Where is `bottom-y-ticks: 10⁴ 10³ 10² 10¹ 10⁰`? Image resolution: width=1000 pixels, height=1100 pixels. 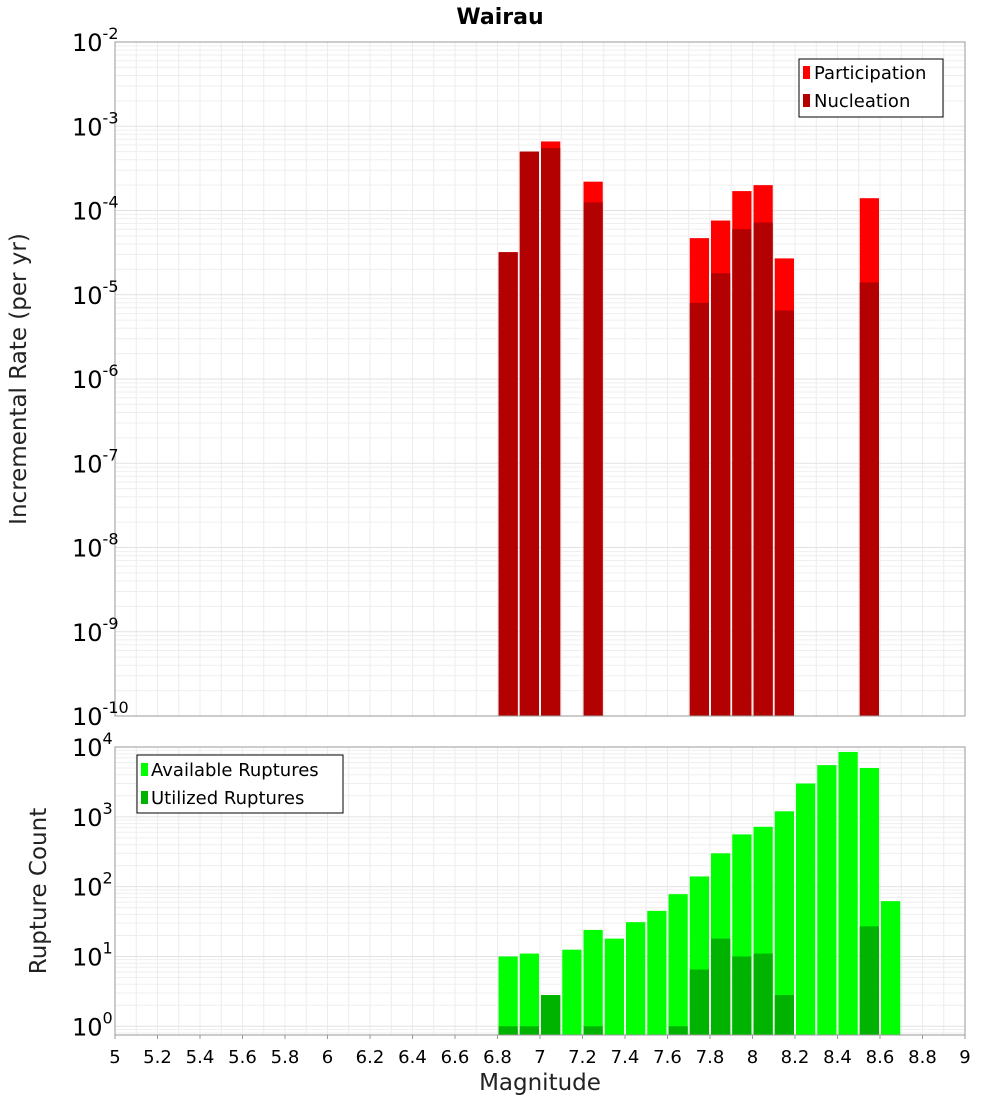
bottom-y-ticks: 10⁴ 10³ 10² 10¹ 10⁰ is located at coordinates (92, 885).